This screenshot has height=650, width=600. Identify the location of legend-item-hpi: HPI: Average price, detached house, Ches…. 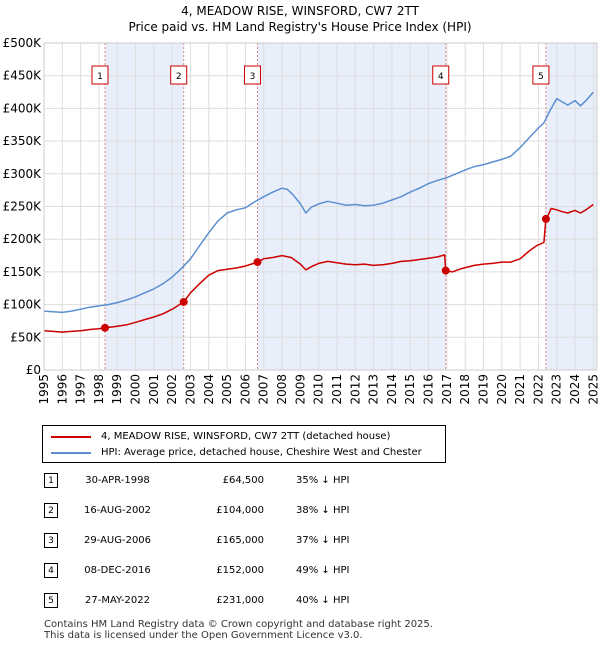
(243, 453).